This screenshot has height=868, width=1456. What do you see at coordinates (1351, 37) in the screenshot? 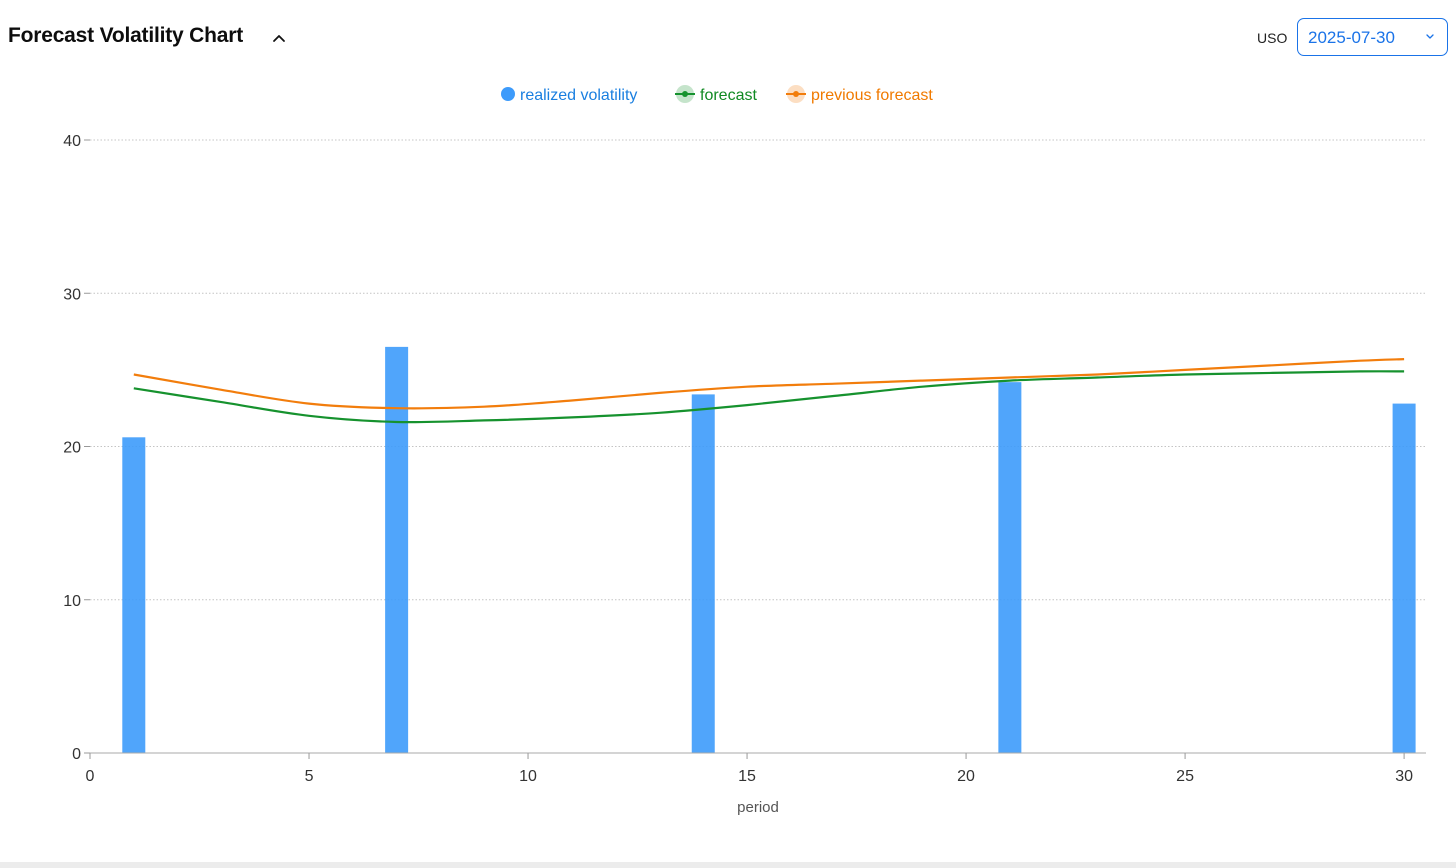
I see `date-select-value: 2025-07-30` at bounding box center [1351, 37].